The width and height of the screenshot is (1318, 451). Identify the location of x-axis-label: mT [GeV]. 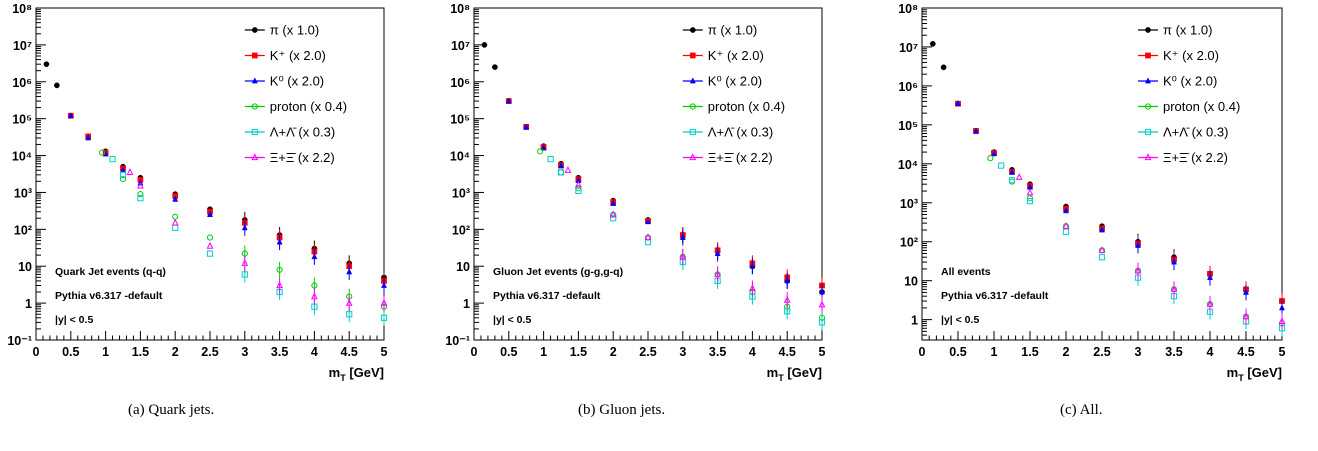
(1254, 374).